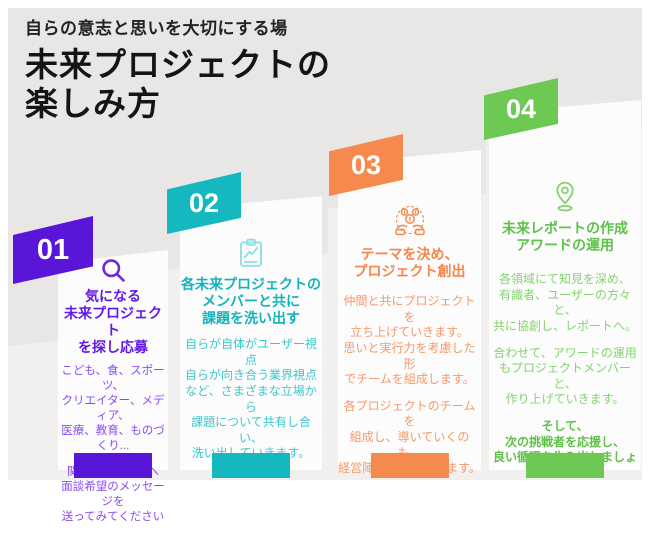 The width and height of the screenshot is (650, 550). I want to click on step-4-paragraph: 各領域にて知見を深め、 有識者、ユーザーの方々と、 共に協創し、レポートへ。, so click(564, 302).